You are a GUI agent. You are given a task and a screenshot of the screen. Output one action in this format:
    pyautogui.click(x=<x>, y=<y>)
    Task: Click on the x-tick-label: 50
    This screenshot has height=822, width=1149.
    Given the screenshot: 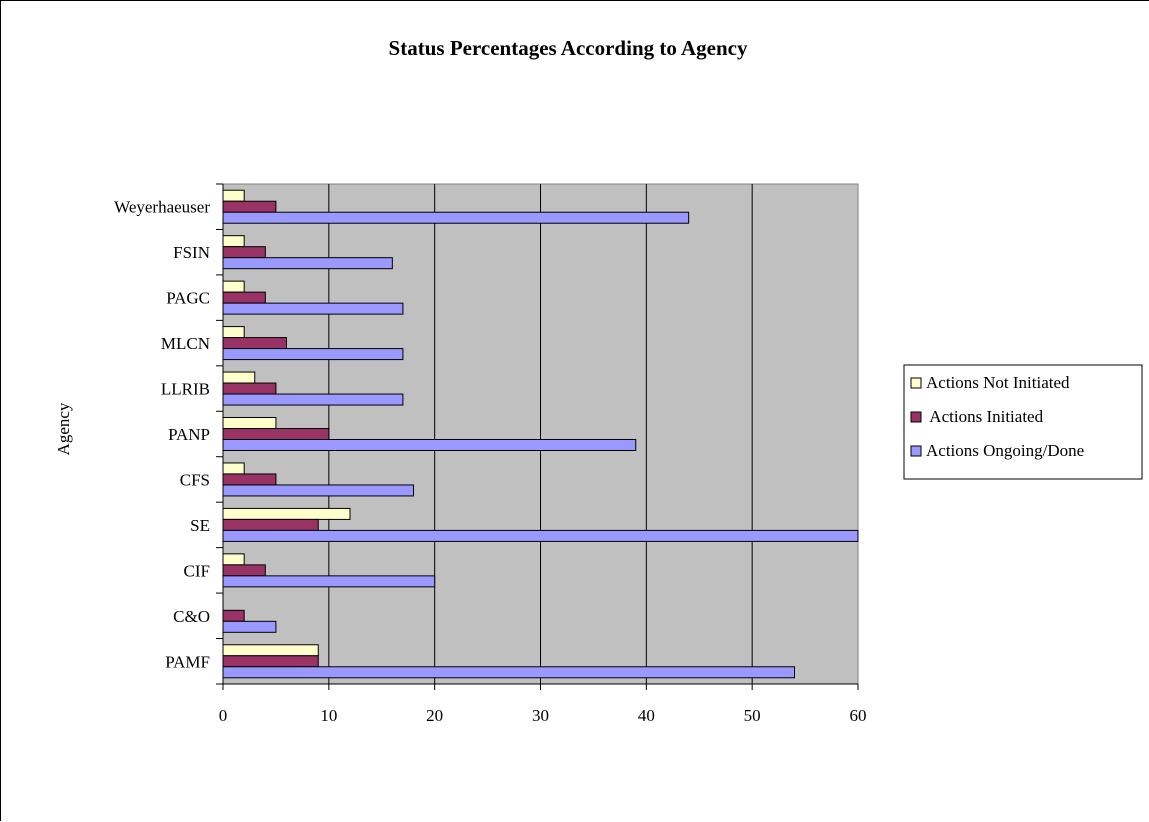 What is the action you would take?
    pyautogui.click(x=752, y=715)
    